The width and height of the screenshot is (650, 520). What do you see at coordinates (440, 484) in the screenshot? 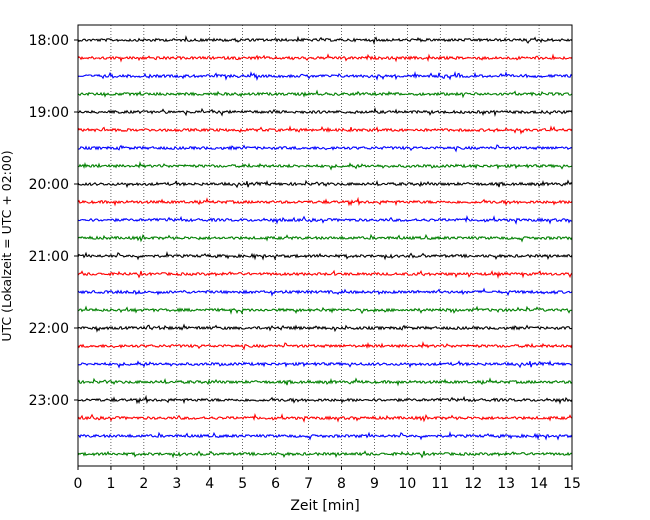
I see `x-tick-label: 11` at bounding box center [440, 484].